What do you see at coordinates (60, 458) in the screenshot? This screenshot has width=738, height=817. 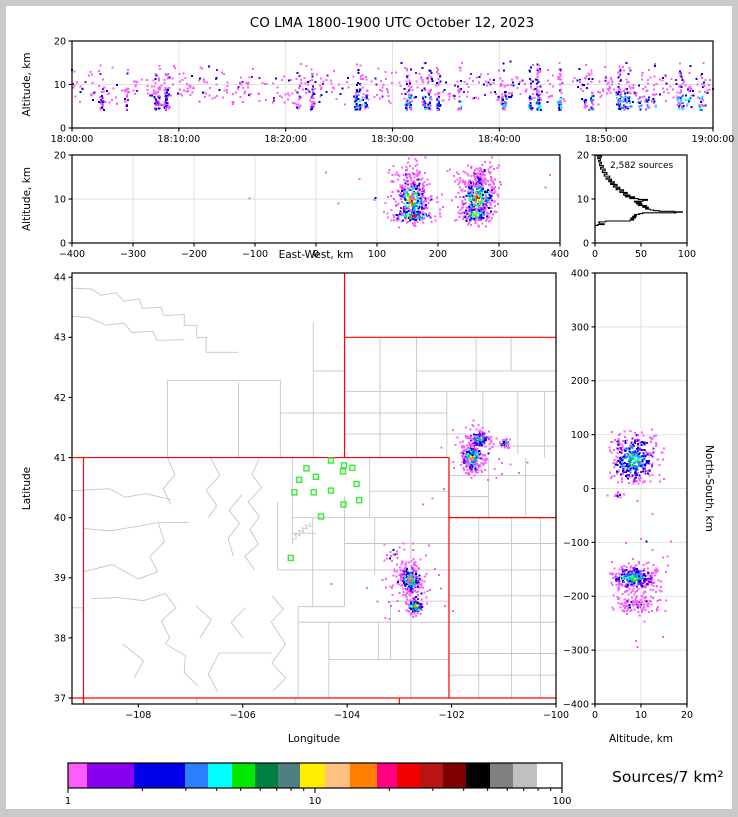 I see `svg-text: 41` at bounding box center [60, 458].